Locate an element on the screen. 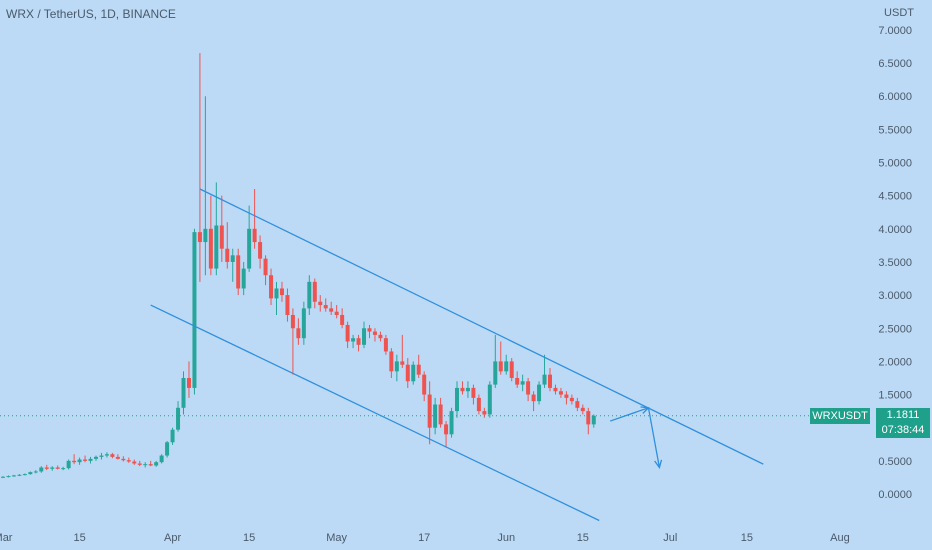  y-tick-label: 4.5000 is located at coordinates (895, 197).